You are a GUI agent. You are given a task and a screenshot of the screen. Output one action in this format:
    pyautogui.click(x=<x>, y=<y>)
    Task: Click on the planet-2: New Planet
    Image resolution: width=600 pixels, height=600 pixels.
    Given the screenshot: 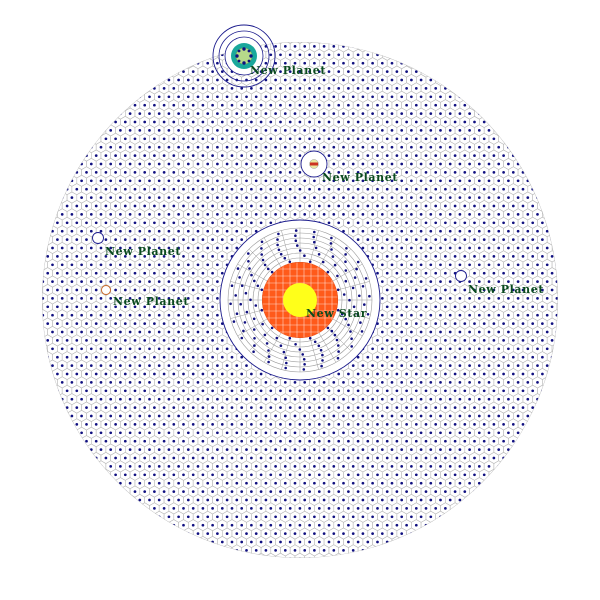 What is the action you would take?
    pyautogui.click(x=349, y=167)
    